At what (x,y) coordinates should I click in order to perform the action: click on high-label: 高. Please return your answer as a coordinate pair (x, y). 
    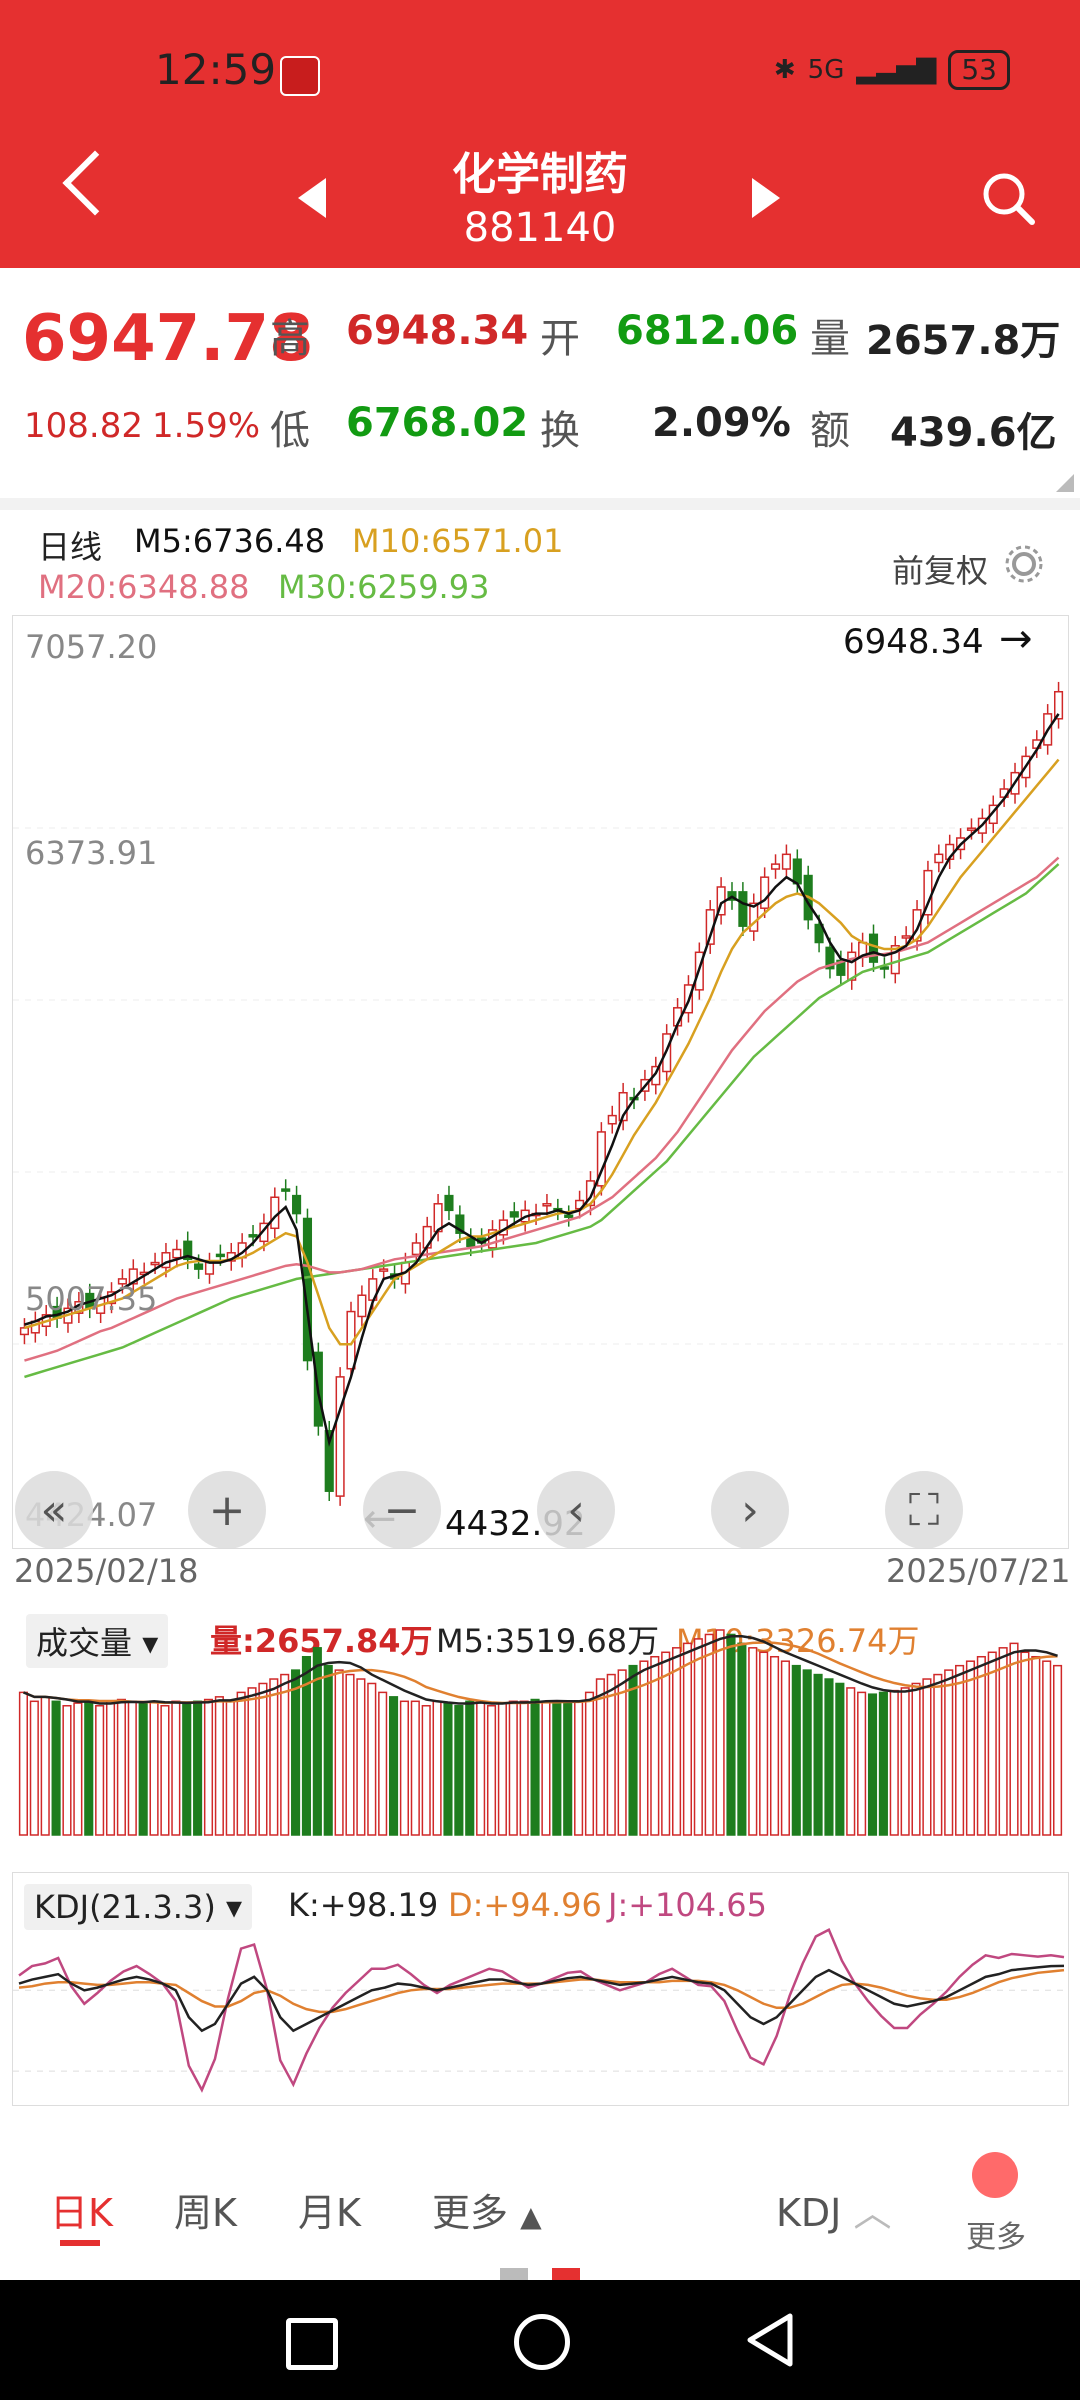
    Looking at the image, I should click on (290, 339).